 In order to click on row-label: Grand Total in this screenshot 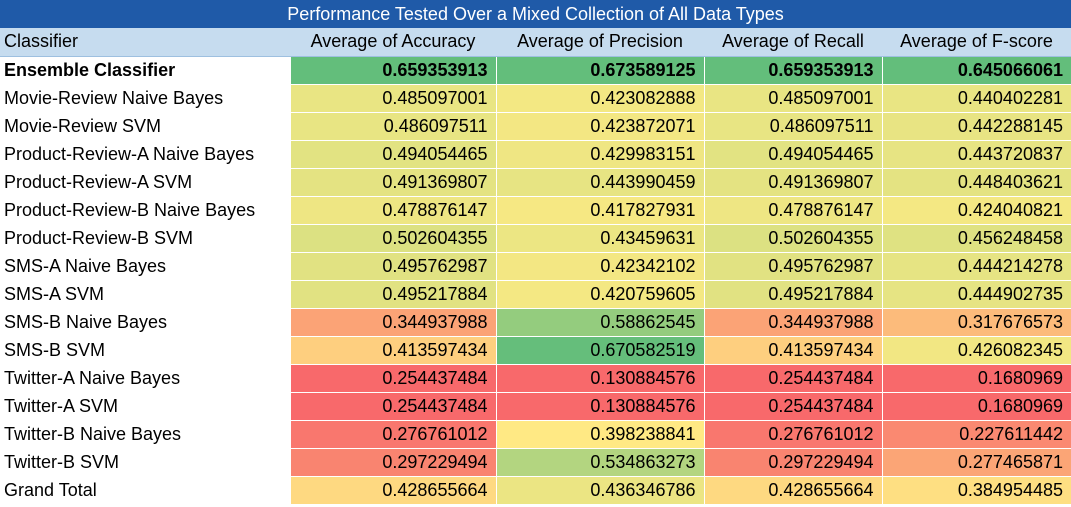, I will do `click(145, 490)`.